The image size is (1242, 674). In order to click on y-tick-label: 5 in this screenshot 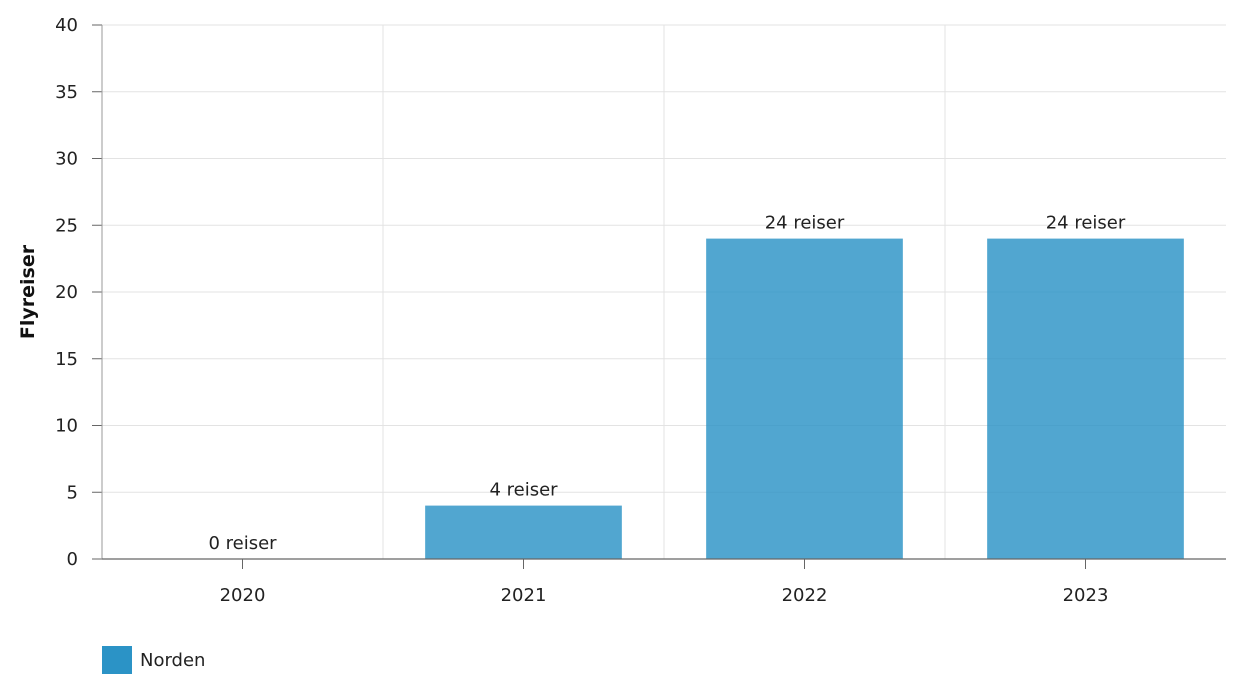, I will do `click(72, 492)`.